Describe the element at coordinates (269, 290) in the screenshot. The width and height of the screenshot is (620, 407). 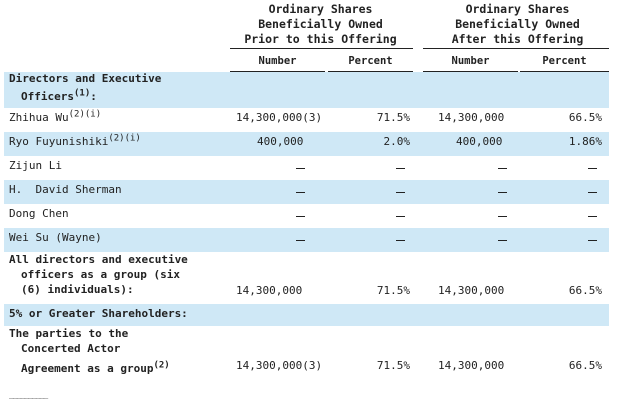
I see `group-total-prior-number: 14,300,000` at that location.